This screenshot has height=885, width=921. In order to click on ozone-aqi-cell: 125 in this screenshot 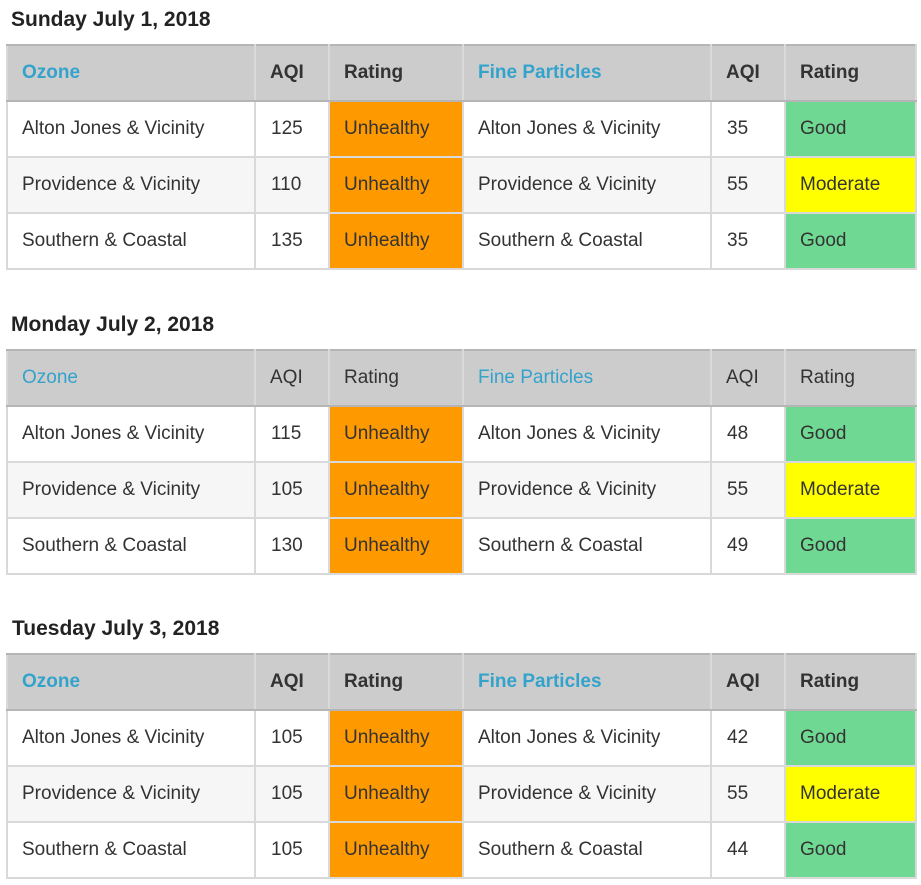, I will do `click(292, 129)`.